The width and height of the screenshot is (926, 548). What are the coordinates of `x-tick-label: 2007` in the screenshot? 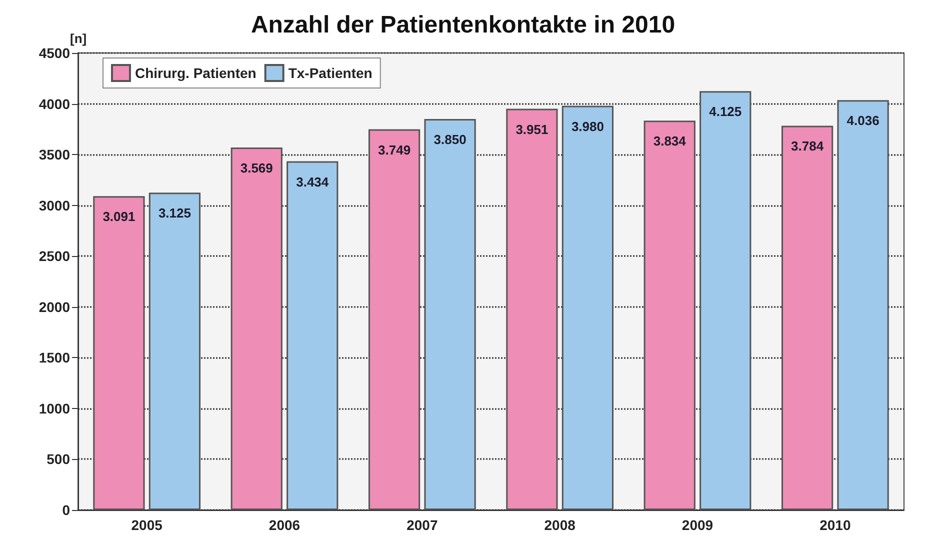 It's located at (422, 525).